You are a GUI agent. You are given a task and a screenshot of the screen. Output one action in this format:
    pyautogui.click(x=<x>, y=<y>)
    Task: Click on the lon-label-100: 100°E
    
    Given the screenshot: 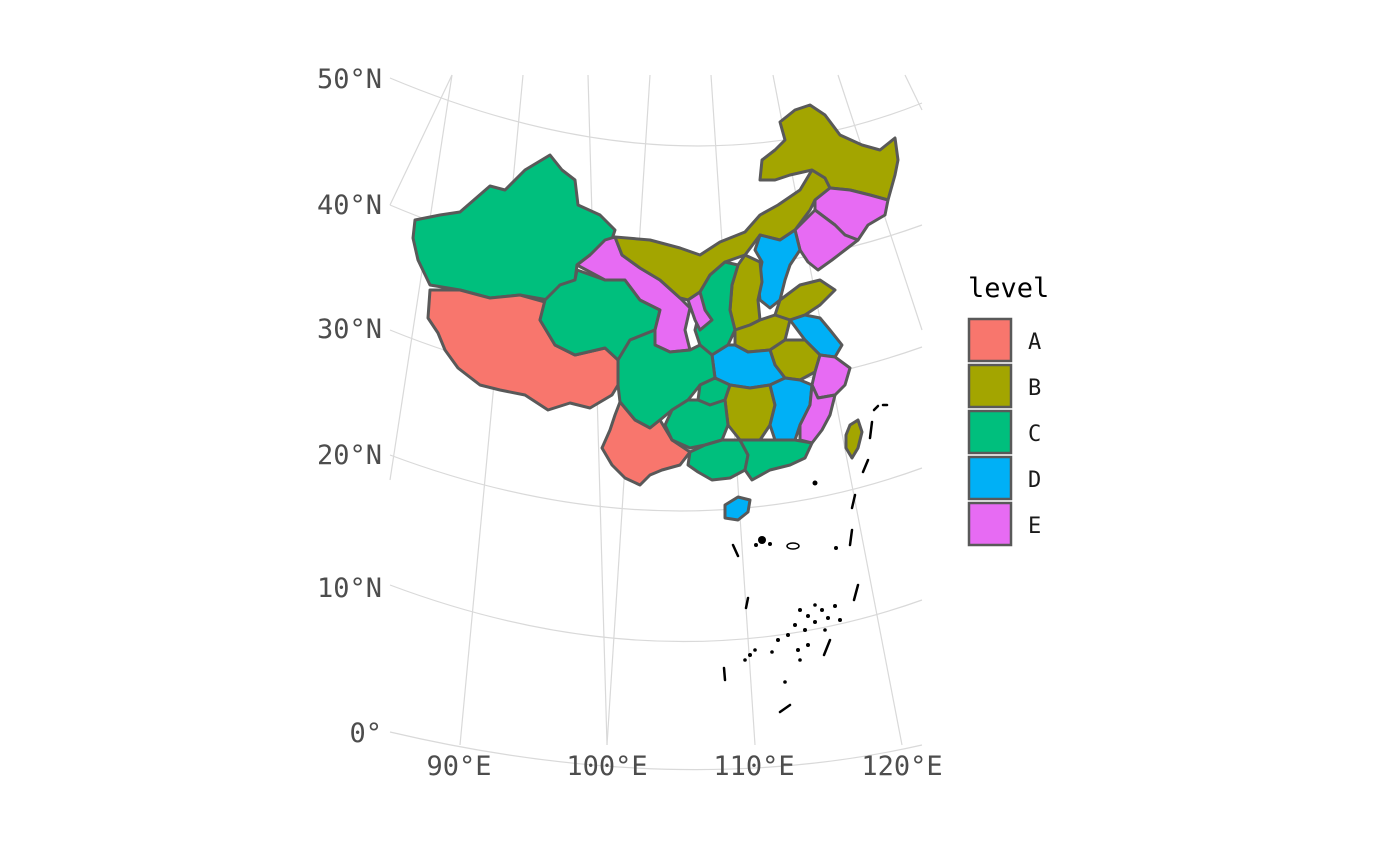 What is the action you would take?
    pyautogui.click(x=606, y=766)
    